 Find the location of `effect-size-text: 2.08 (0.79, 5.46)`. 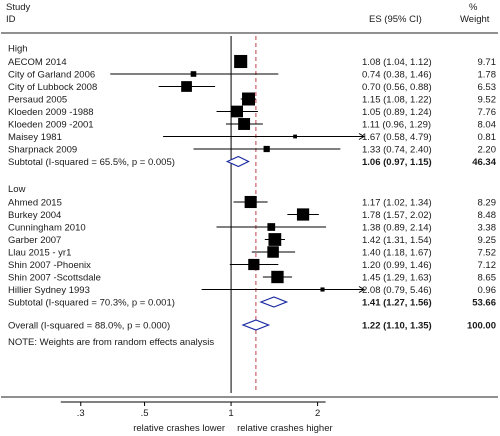

effect-size-text: 2.08 (0.79, 5.46) is located at coordinates (397, 290).